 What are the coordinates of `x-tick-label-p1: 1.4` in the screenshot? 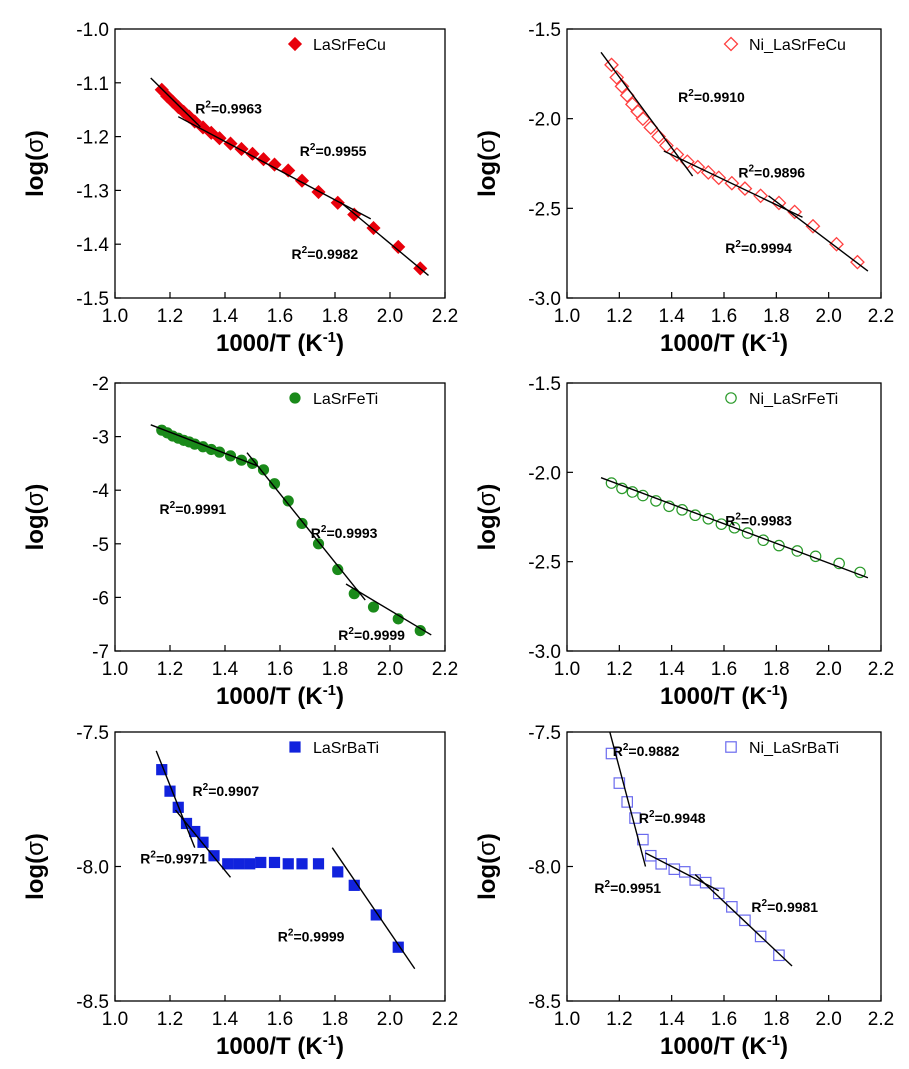 It's located at (225, 316).